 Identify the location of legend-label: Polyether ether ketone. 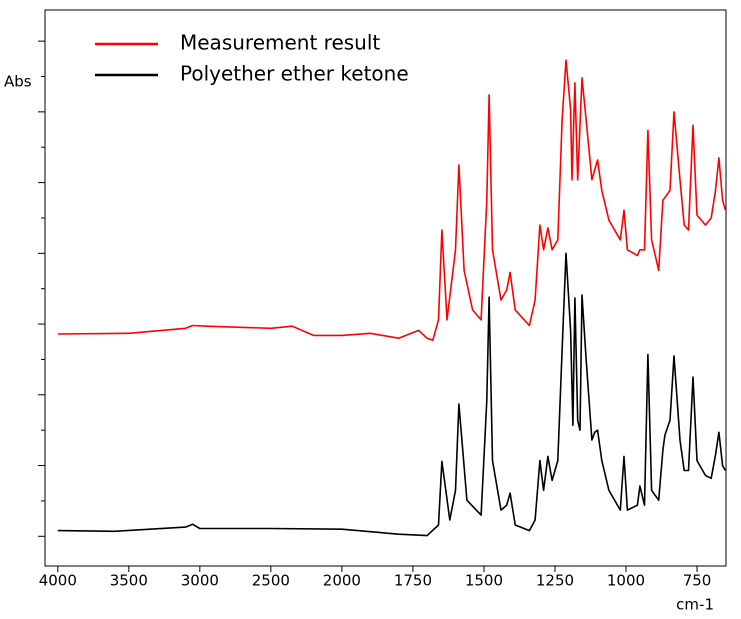
(294, 74).